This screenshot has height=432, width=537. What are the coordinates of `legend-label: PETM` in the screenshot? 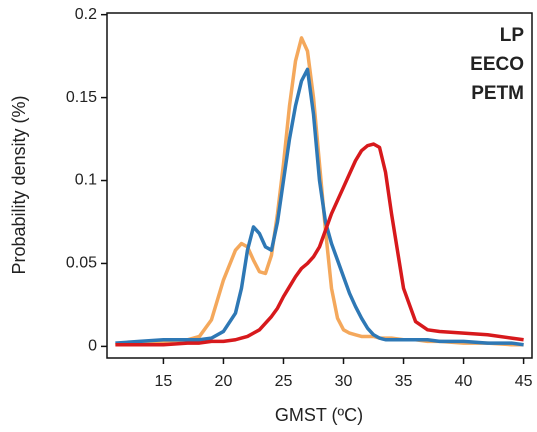 It's located at (497, 93).